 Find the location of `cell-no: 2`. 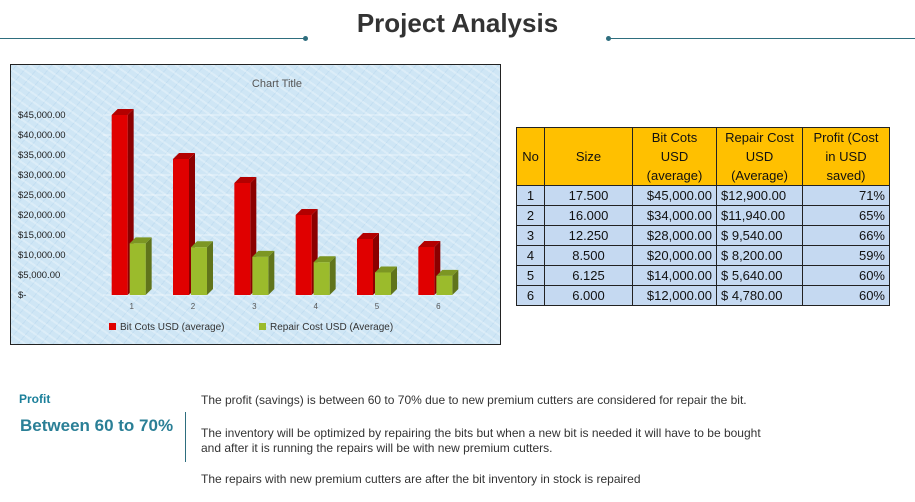

cell-no: 2 is located at coordinates (530, 215).